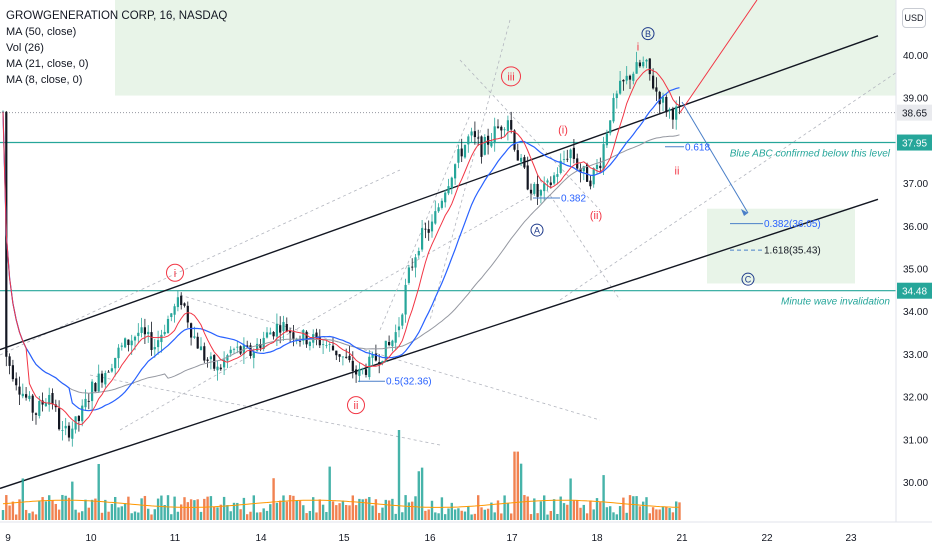 Image resolution: width=932 pixels, height=550 pixels. I want to click on indicator-ma21: MA (21, close, 0), so click(47, 64).